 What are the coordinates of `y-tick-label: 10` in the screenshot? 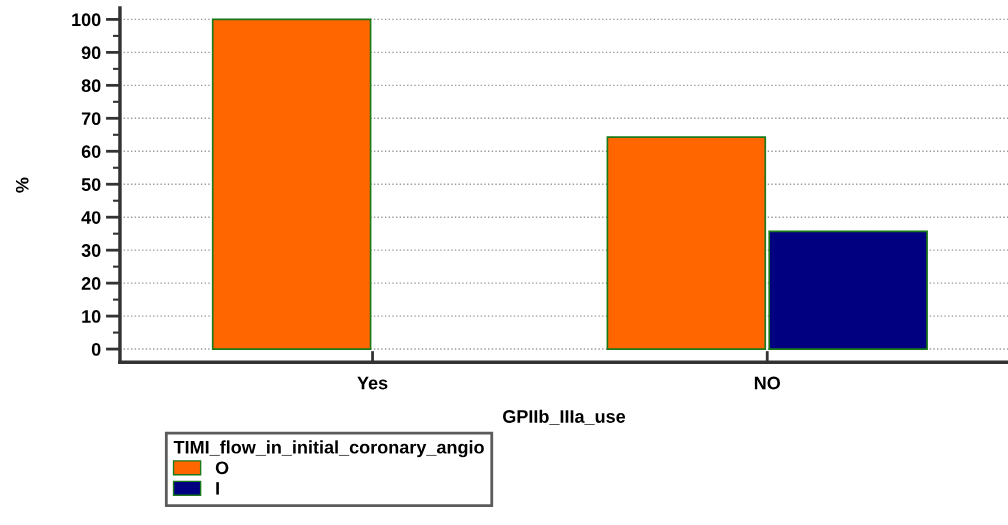 It's located at (91, 316).